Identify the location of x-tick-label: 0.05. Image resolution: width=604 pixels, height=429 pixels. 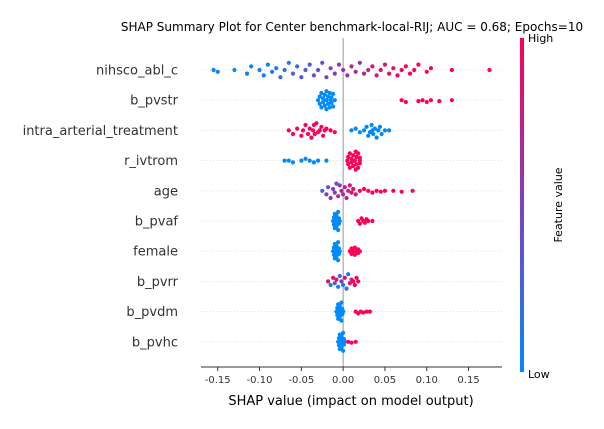
(385, 380).